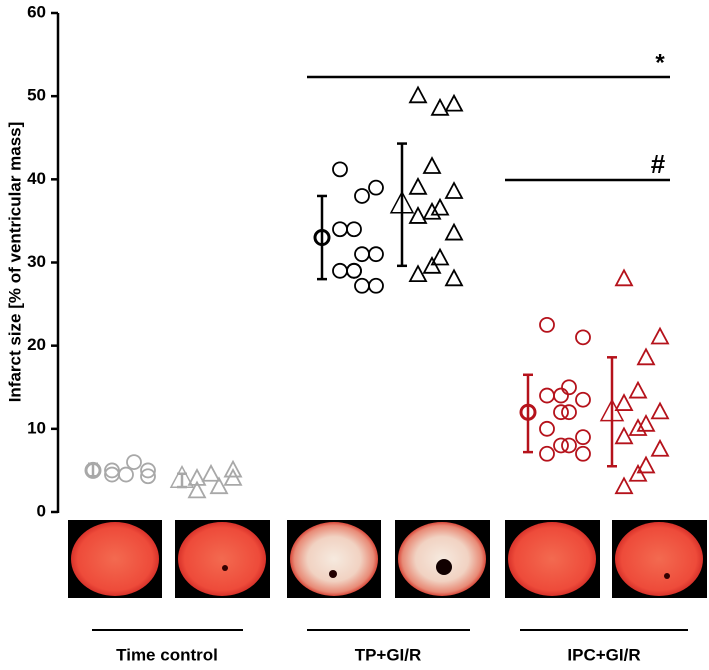 The width and height of the screenshot is (709, 670). Describe the element at coordinates (488, 128) in the screenshot. I see `significance-lines` at that location.